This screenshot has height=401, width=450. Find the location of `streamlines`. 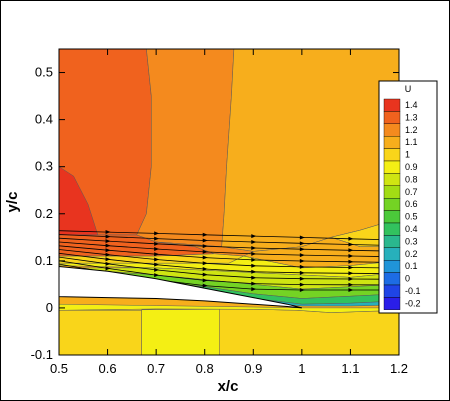

streamlines is located at coordinates (229, 261).